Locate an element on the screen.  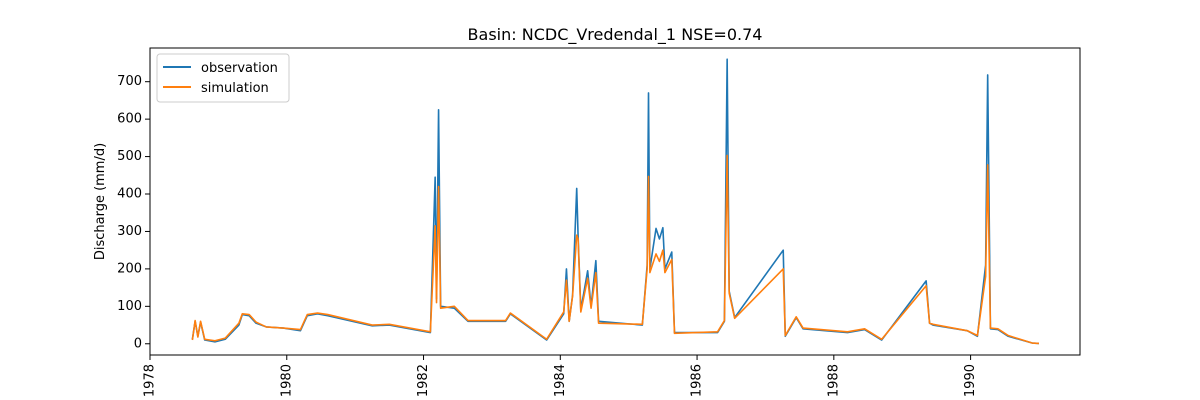
y-tick-label: 700 is located at coordinates (129, 81).